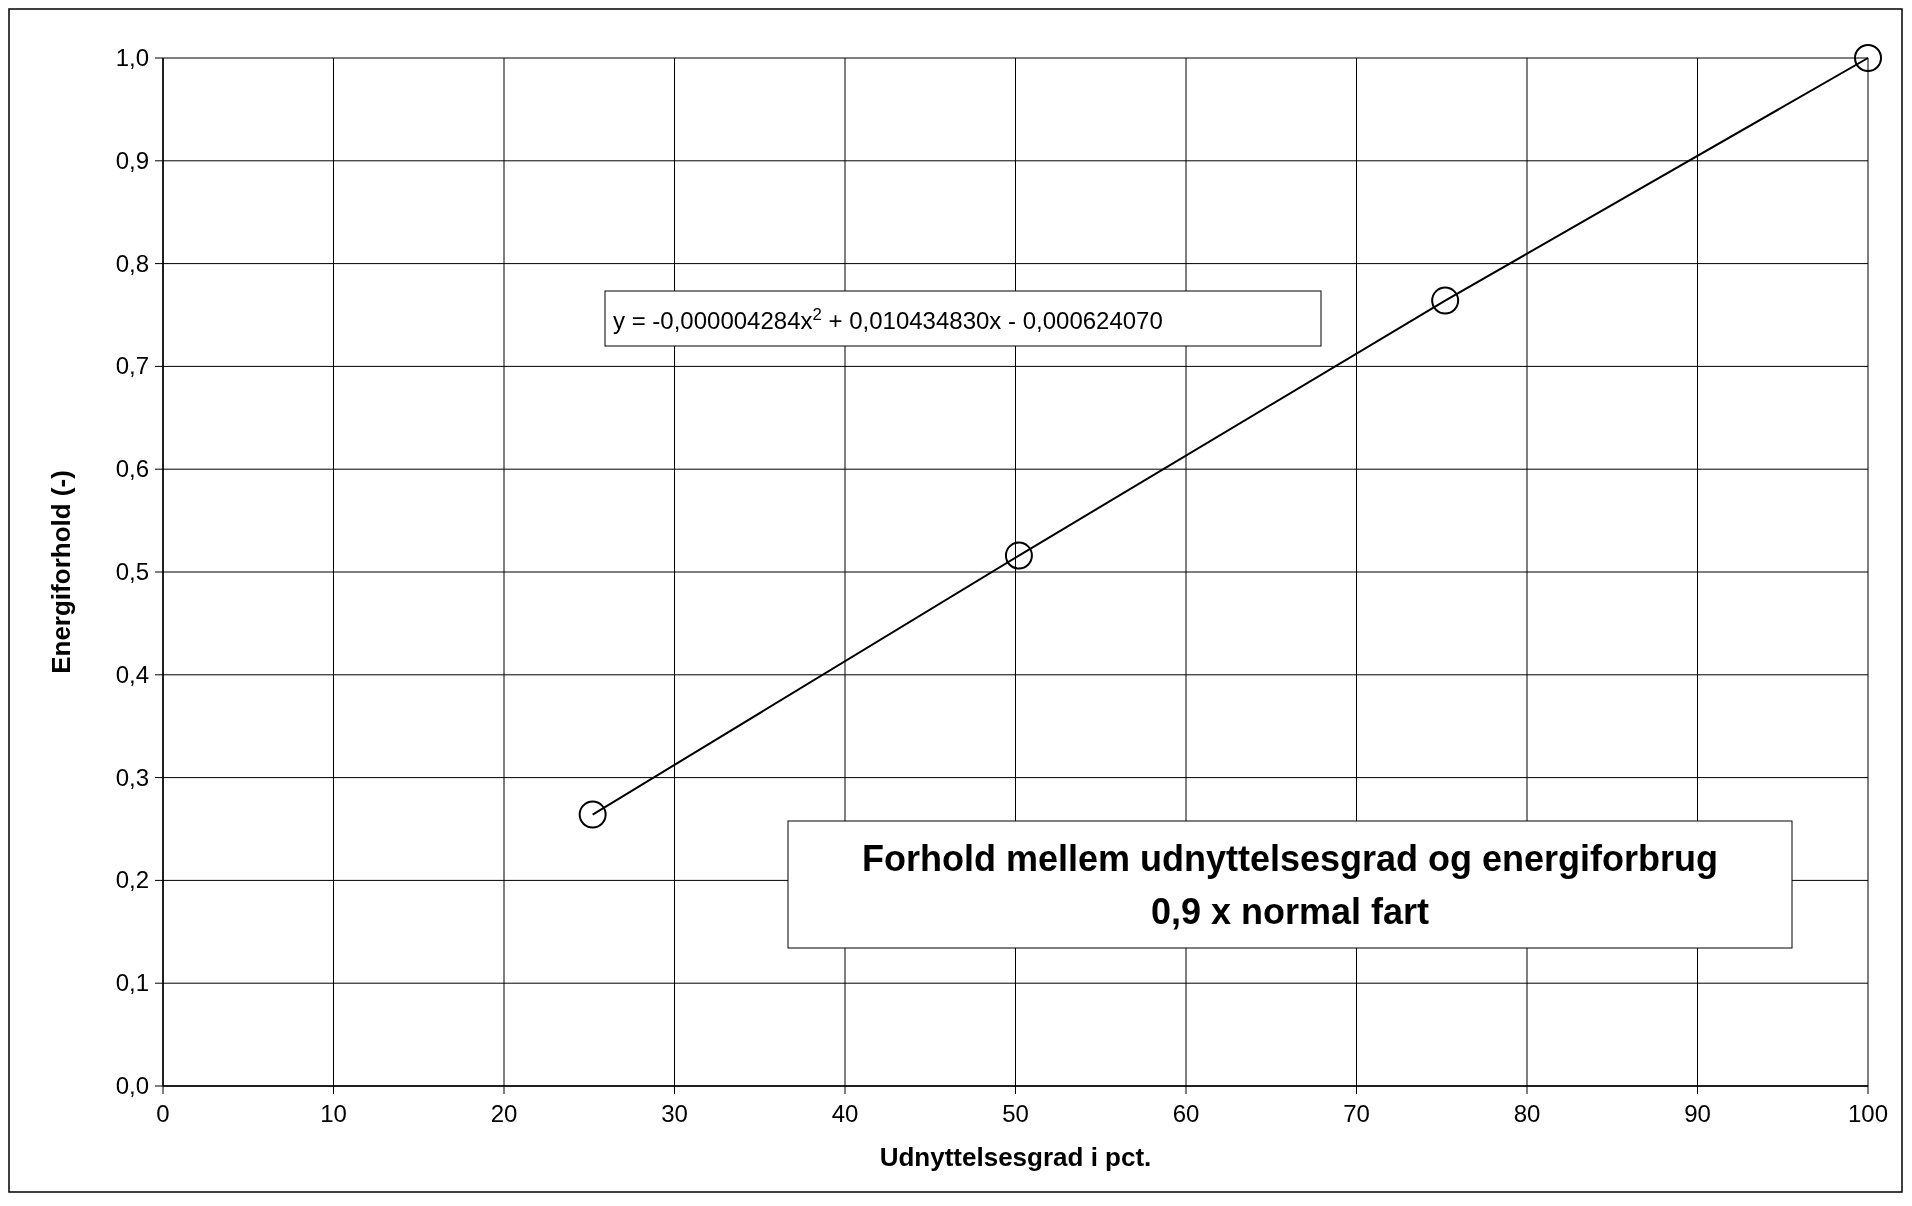  I want to click on y-tick-label: 0,2, so click(132, 880).